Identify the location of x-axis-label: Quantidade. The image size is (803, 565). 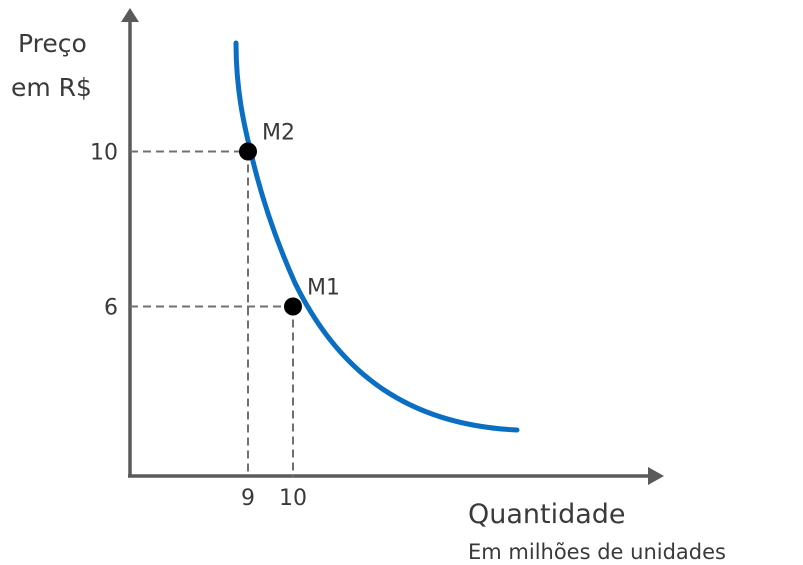
(547, 514).